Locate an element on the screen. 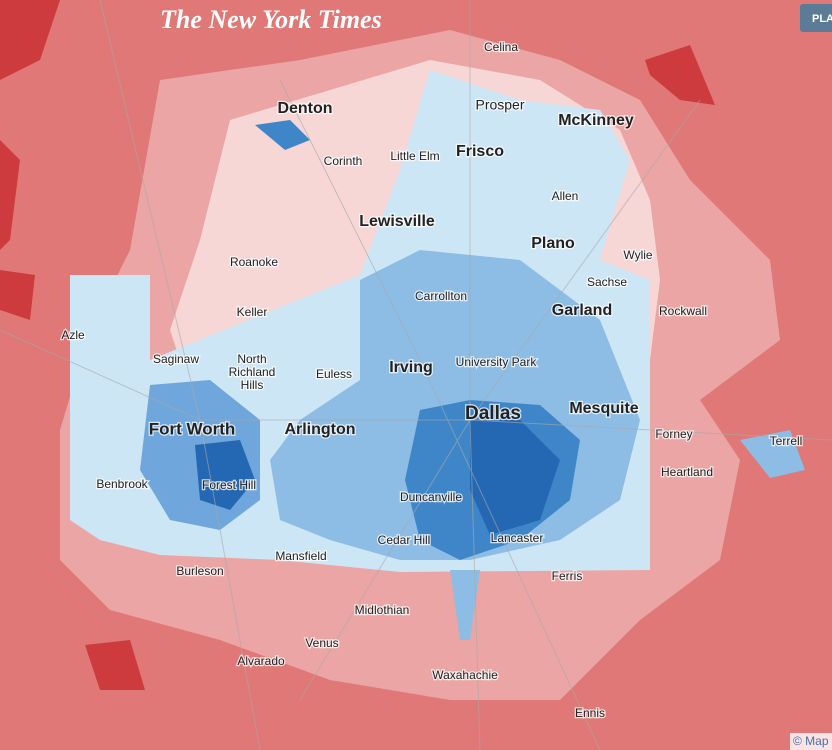 Image resolution: width=832 pixels, height=750 pixels. city-label: Dallas is located at coordinates (493, 413).